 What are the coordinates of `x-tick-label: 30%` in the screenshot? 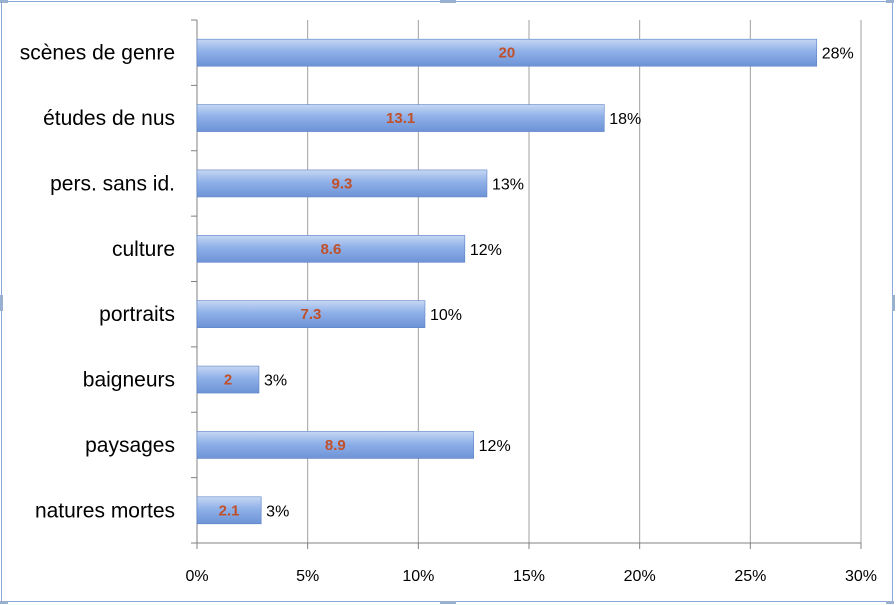 It's located at (861, 576).